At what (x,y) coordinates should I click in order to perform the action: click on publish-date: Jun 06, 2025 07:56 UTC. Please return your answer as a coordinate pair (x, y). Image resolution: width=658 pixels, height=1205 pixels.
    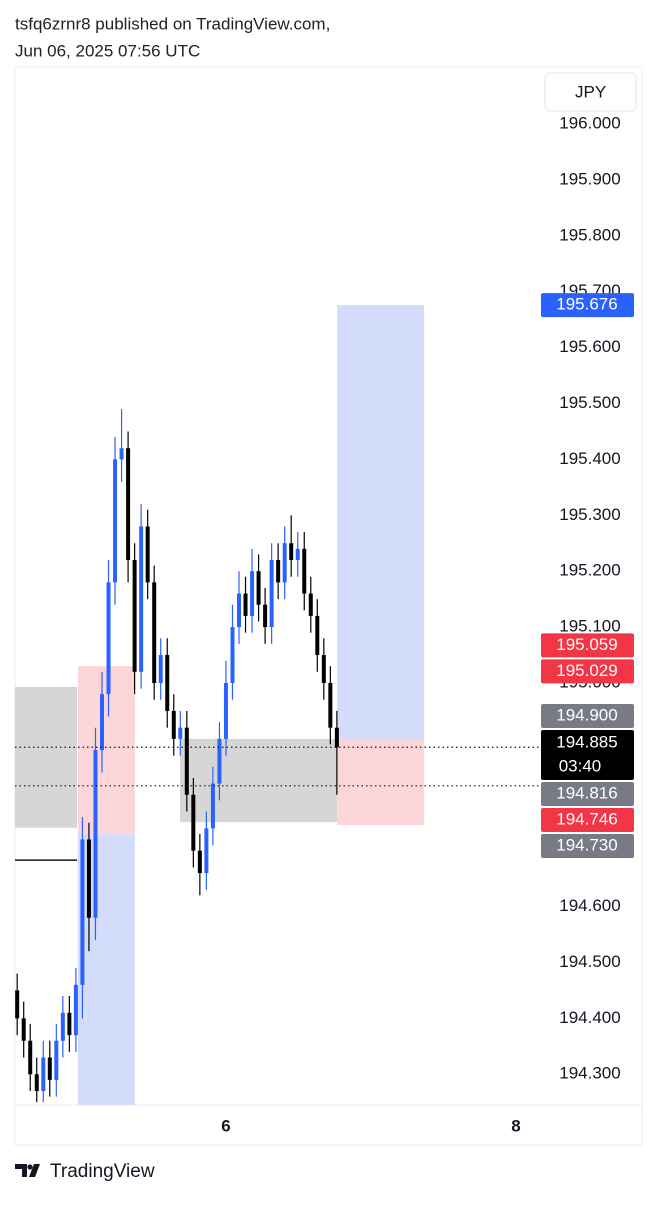
    Looking at the image, I should click on (107, 50).